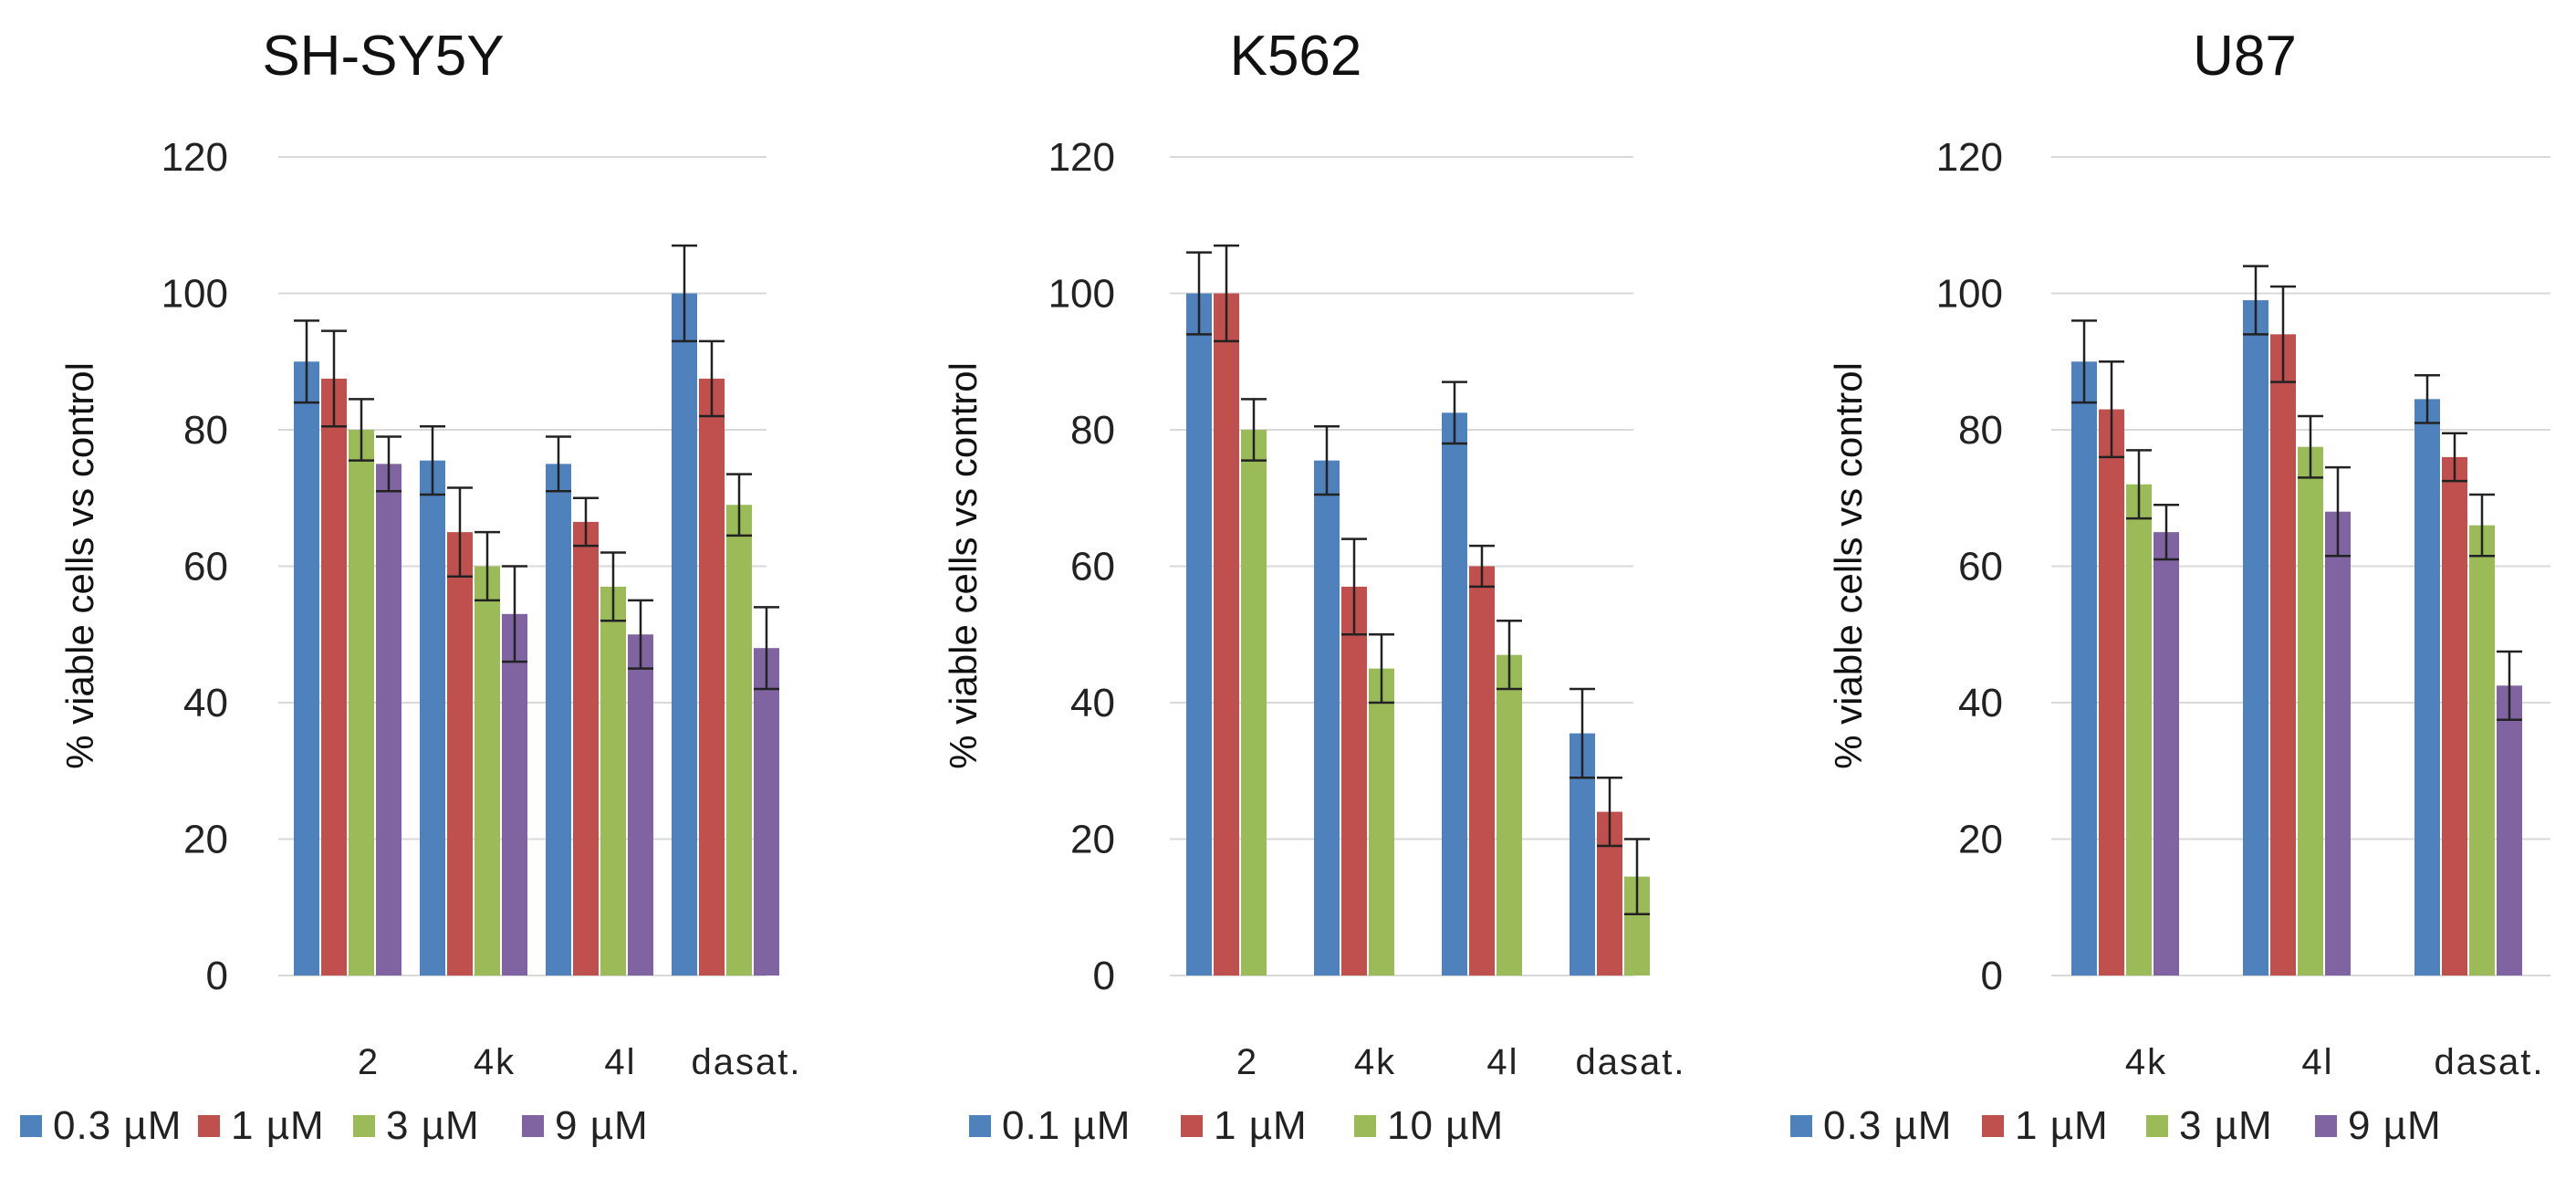 The width and height of the screenshot is (2576, 1179). What do you see at coordinates (1296, 56) in the screenshot?
I see `chart-title: K562` at bounding box center [1296, 56].